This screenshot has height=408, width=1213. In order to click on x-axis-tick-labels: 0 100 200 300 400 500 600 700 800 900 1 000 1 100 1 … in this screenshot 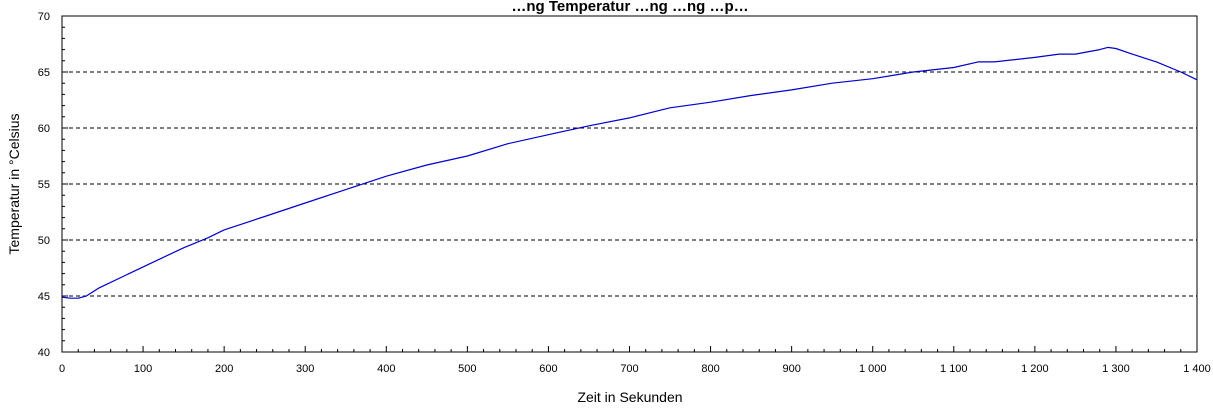, I will do `click(635, 369)`.